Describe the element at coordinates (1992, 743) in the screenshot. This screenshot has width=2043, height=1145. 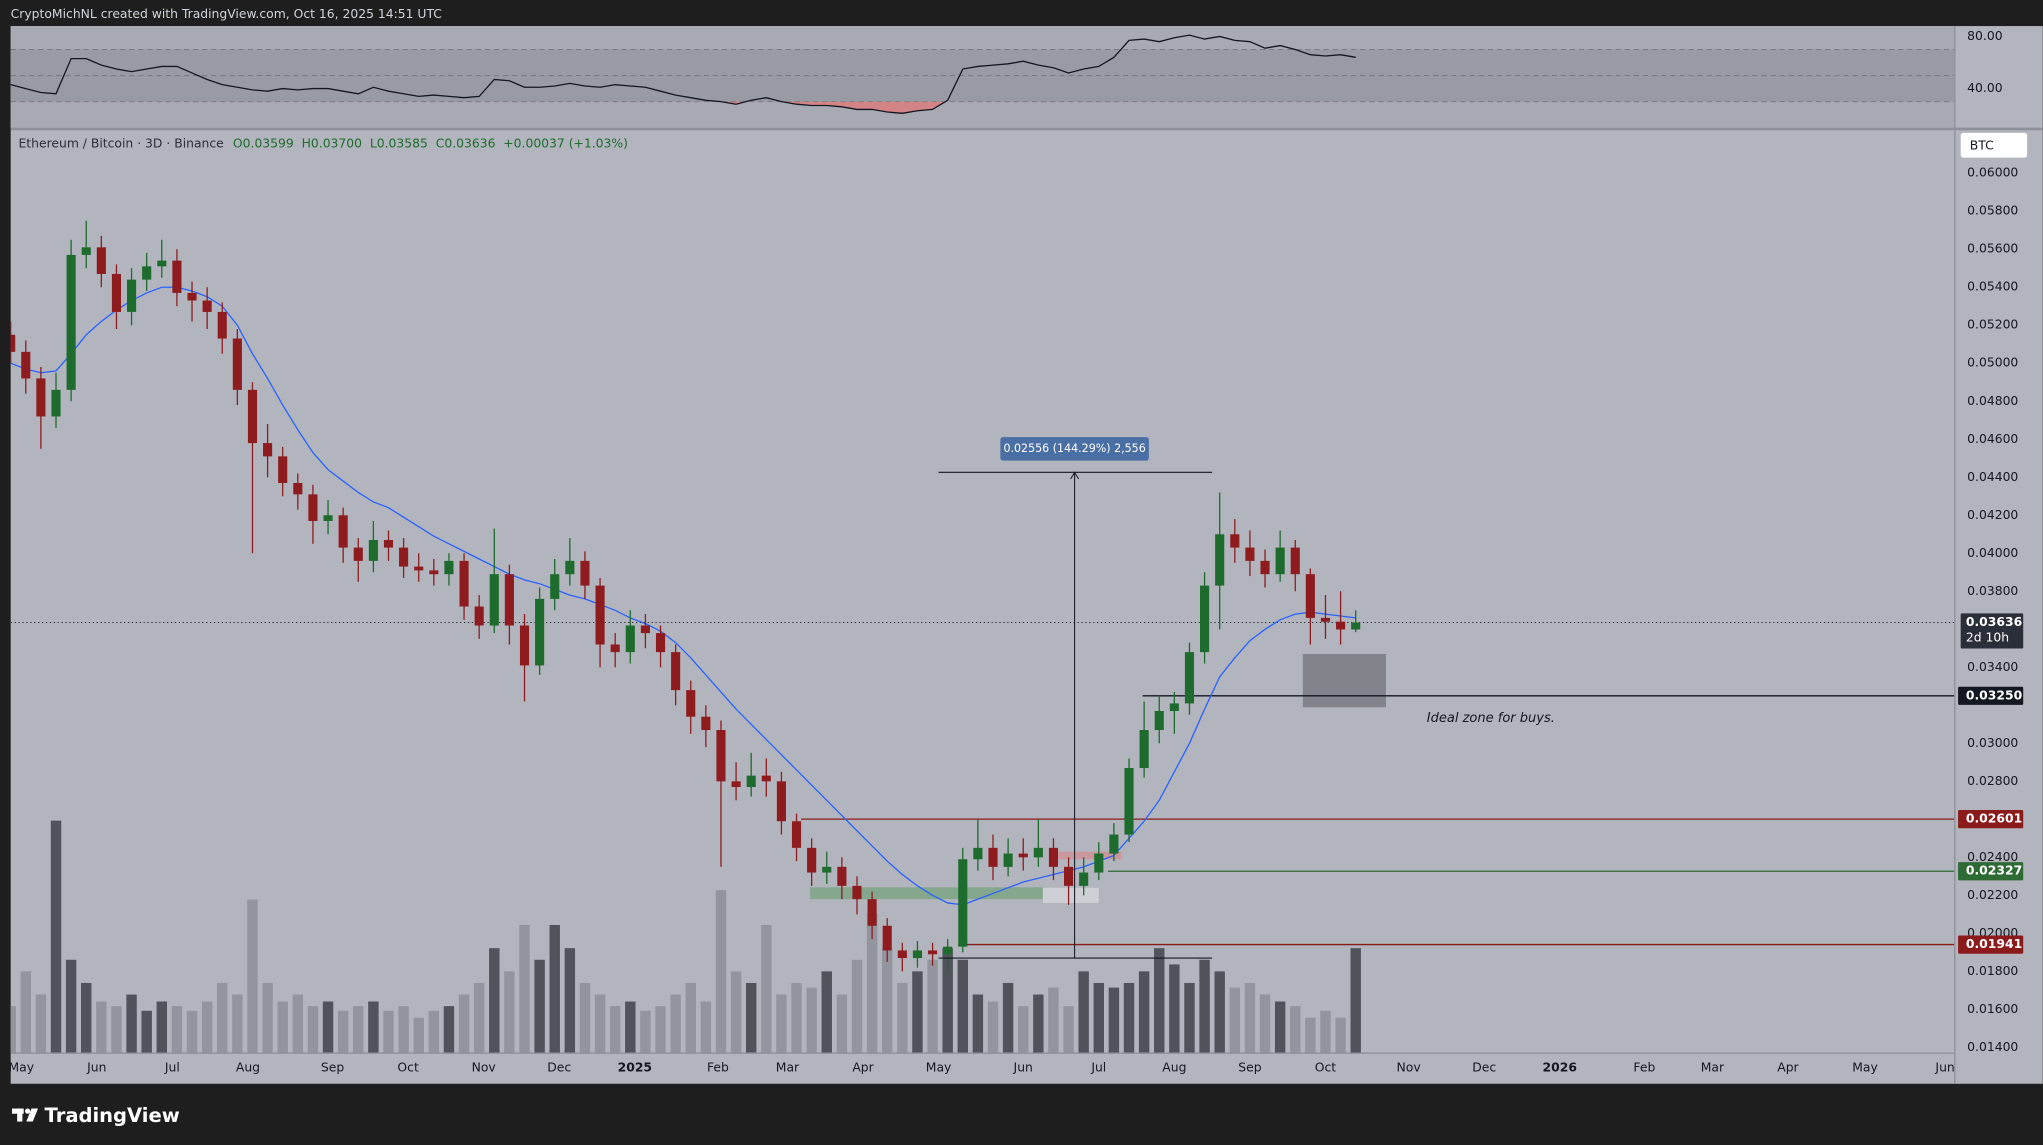
I see `y-tick-label: 0.03000` at that location.